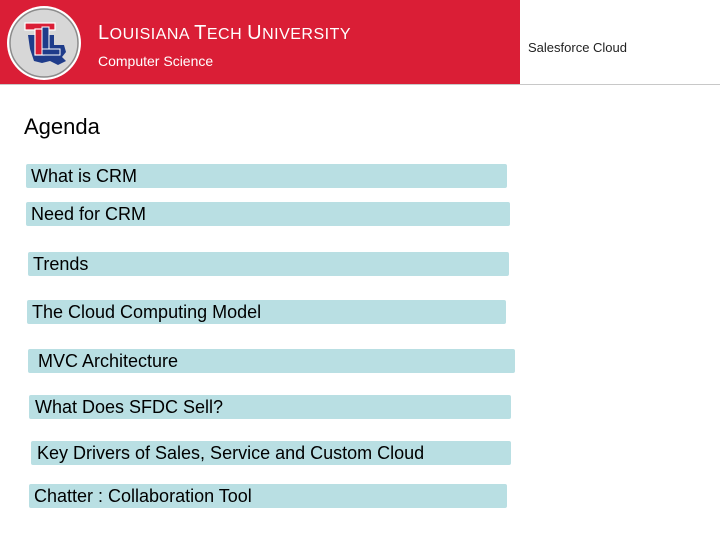 This screenshot has height=540, width=720. Describe the element at coordinates (62, 126) in the screenshot. I see `agenda-title: Agenda` at that location.